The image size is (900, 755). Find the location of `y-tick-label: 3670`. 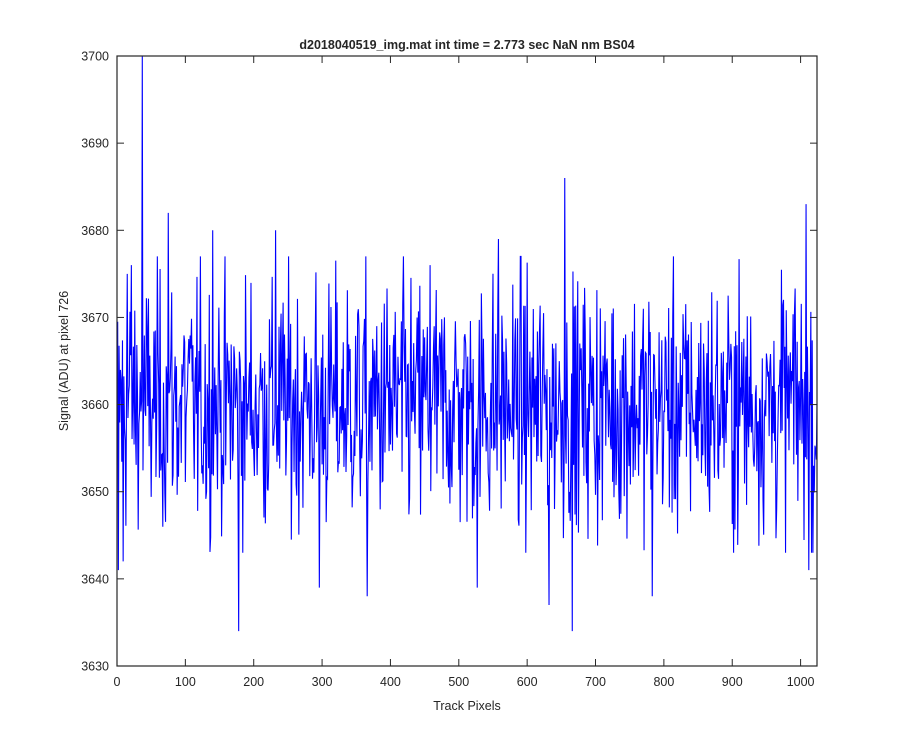

y-tick-label: 3670 is located at coordinates (95, 318).